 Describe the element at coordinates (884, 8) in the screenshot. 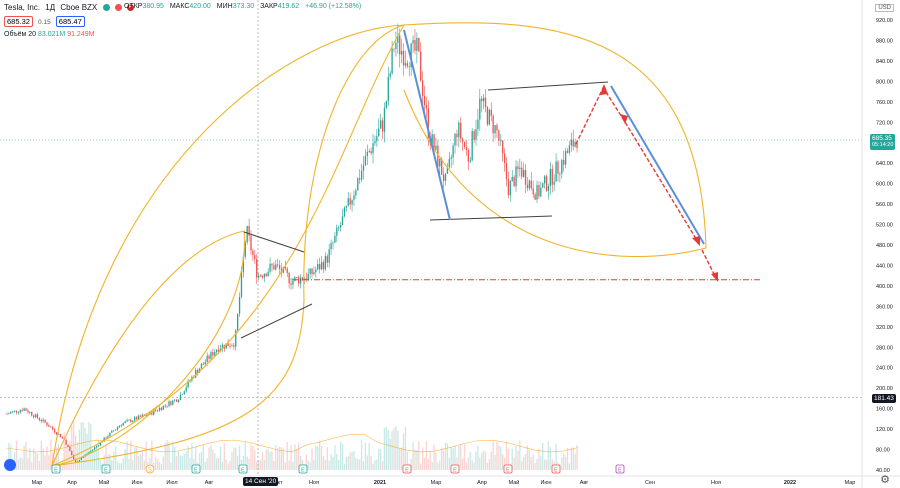

I see `currency-label: USD` at that location.